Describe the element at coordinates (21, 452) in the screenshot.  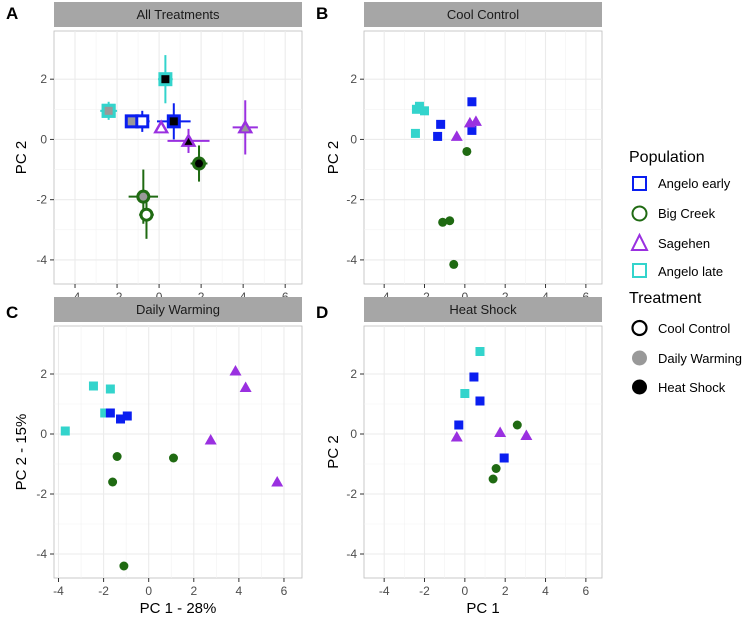
I see `y-axis-title: PC 2 - 15%` at that location.